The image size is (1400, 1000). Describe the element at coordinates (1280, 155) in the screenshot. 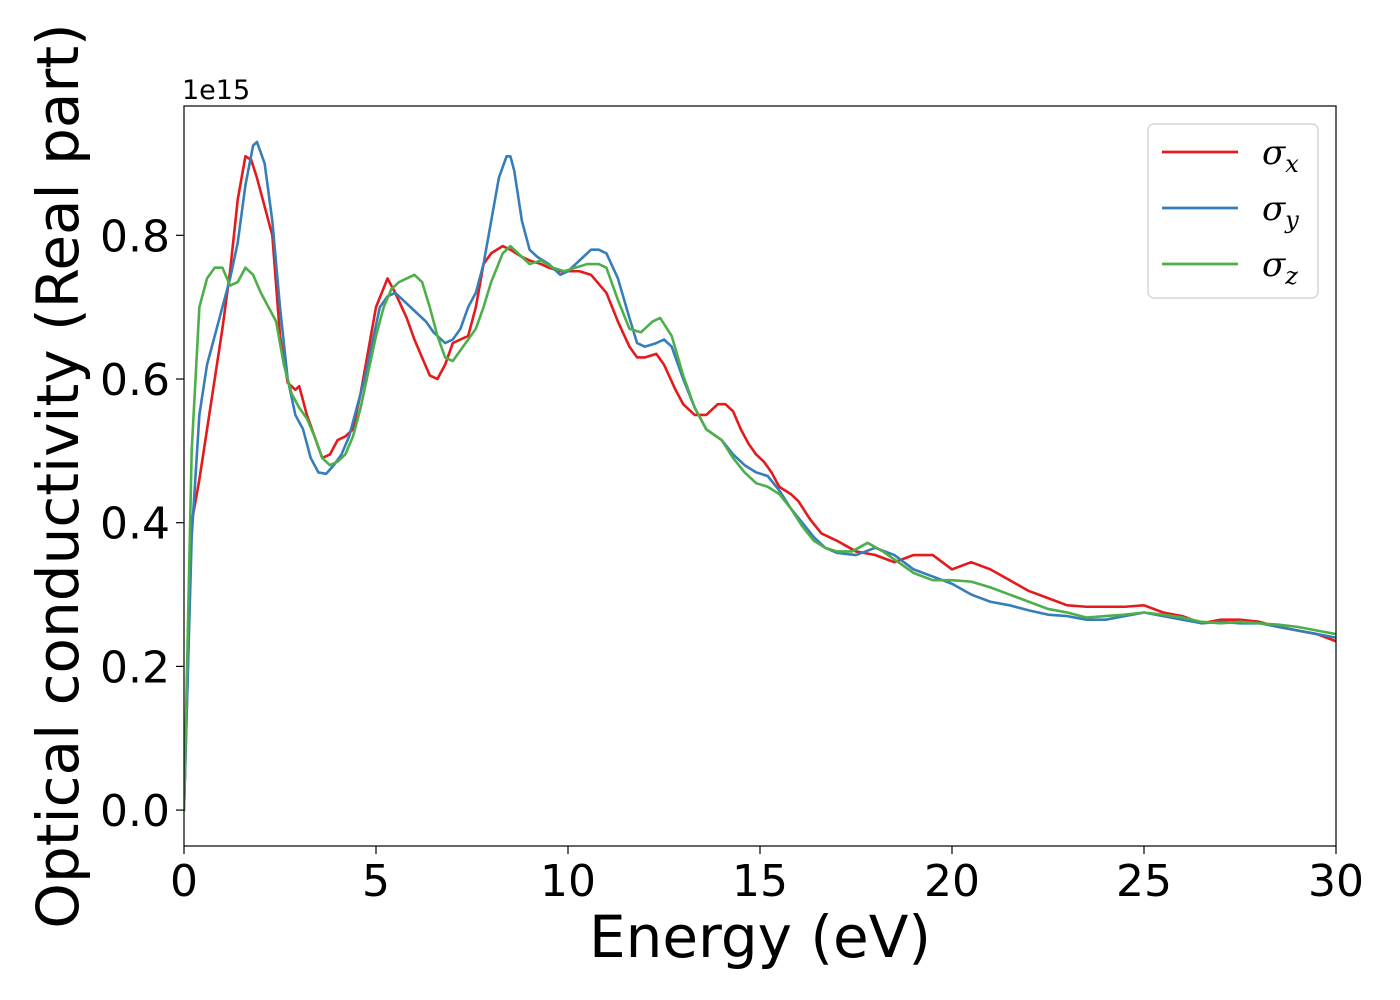

I see `legend-label-x: σx` at that location.